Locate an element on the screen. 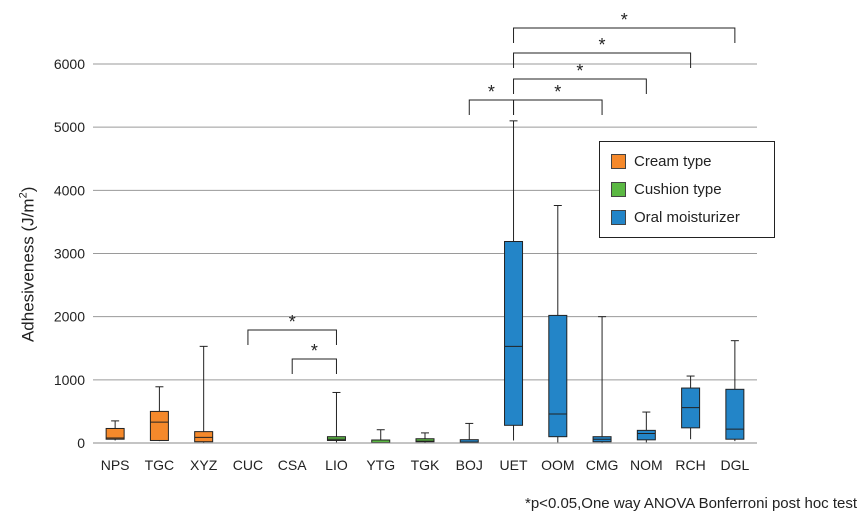  legend-item-cushion: Cushion type is located at coordinates (666, 189).